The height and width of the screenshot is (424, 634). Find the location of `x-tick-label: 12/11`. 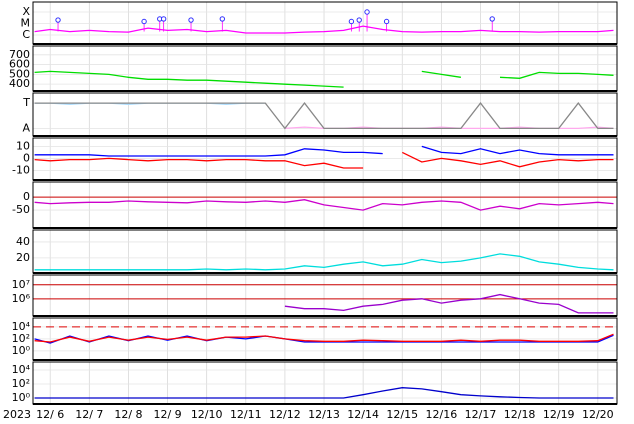

x-tick-label: 12/11 is located at coordinates (246, 414).